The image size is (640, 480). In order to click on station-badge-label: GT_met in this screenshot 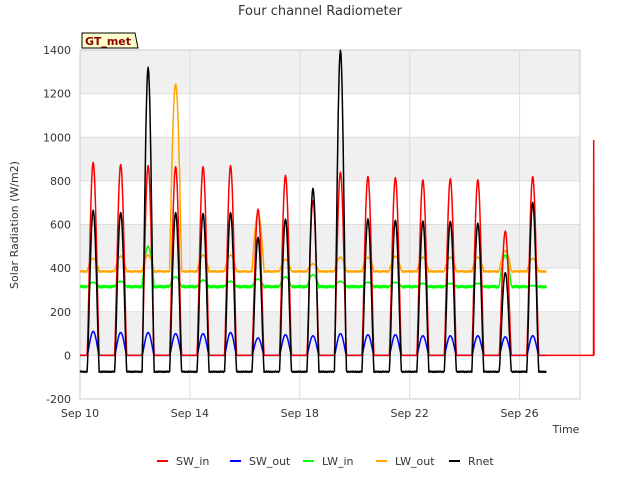, I will do `click(108, 41)`.